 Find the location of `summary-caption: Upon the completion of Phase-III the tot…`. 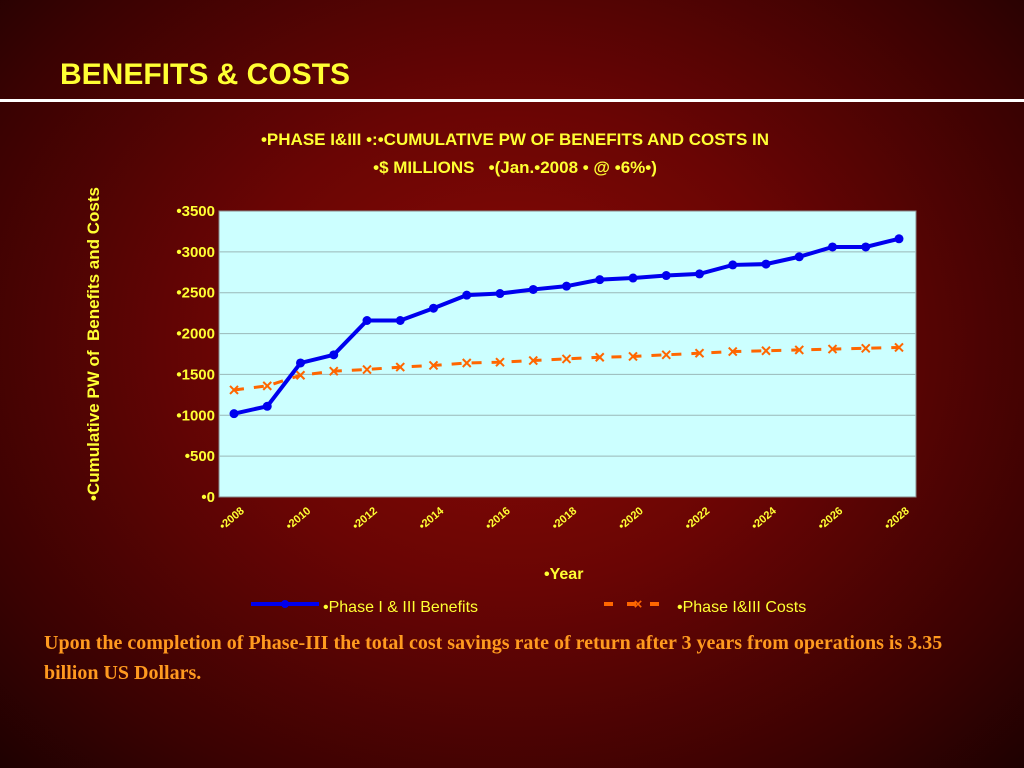

summary-caption: Upon the completion of Phase-III the tot… is located at coordinates (493, 658).